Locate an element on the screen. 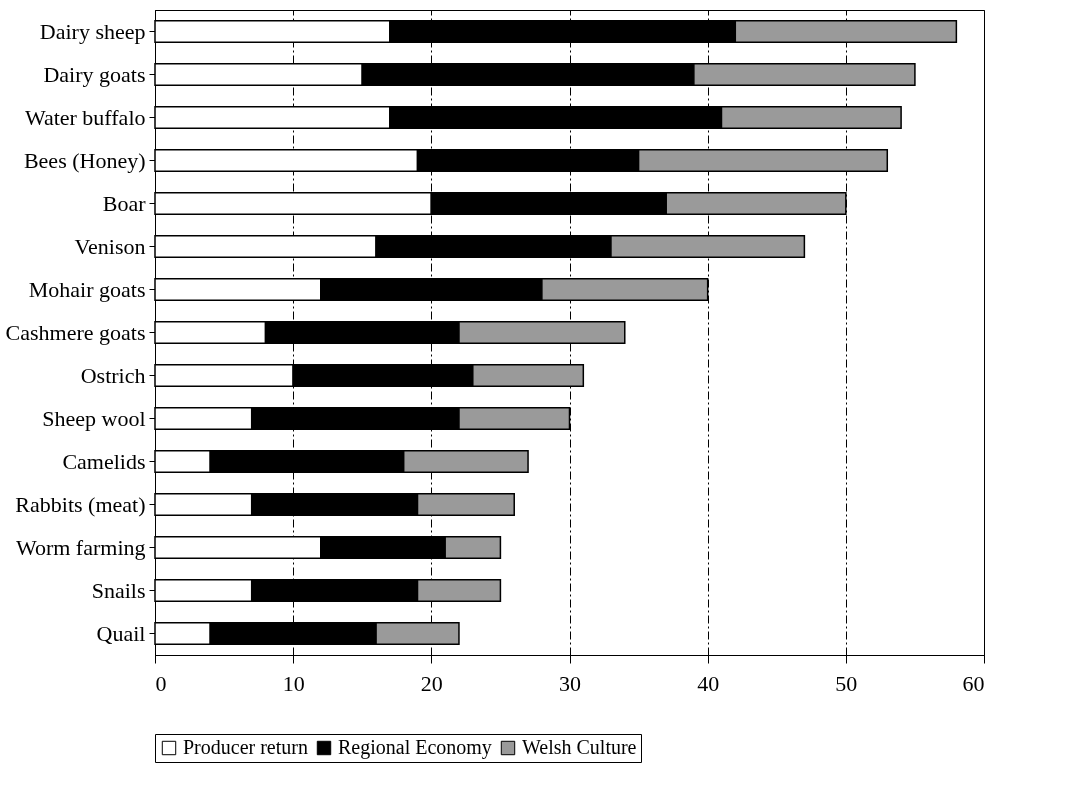 Image resolution: width=1079 pixels, height=800 pixels. y-tick-label: Camelids is located at coordinates (104, 461).